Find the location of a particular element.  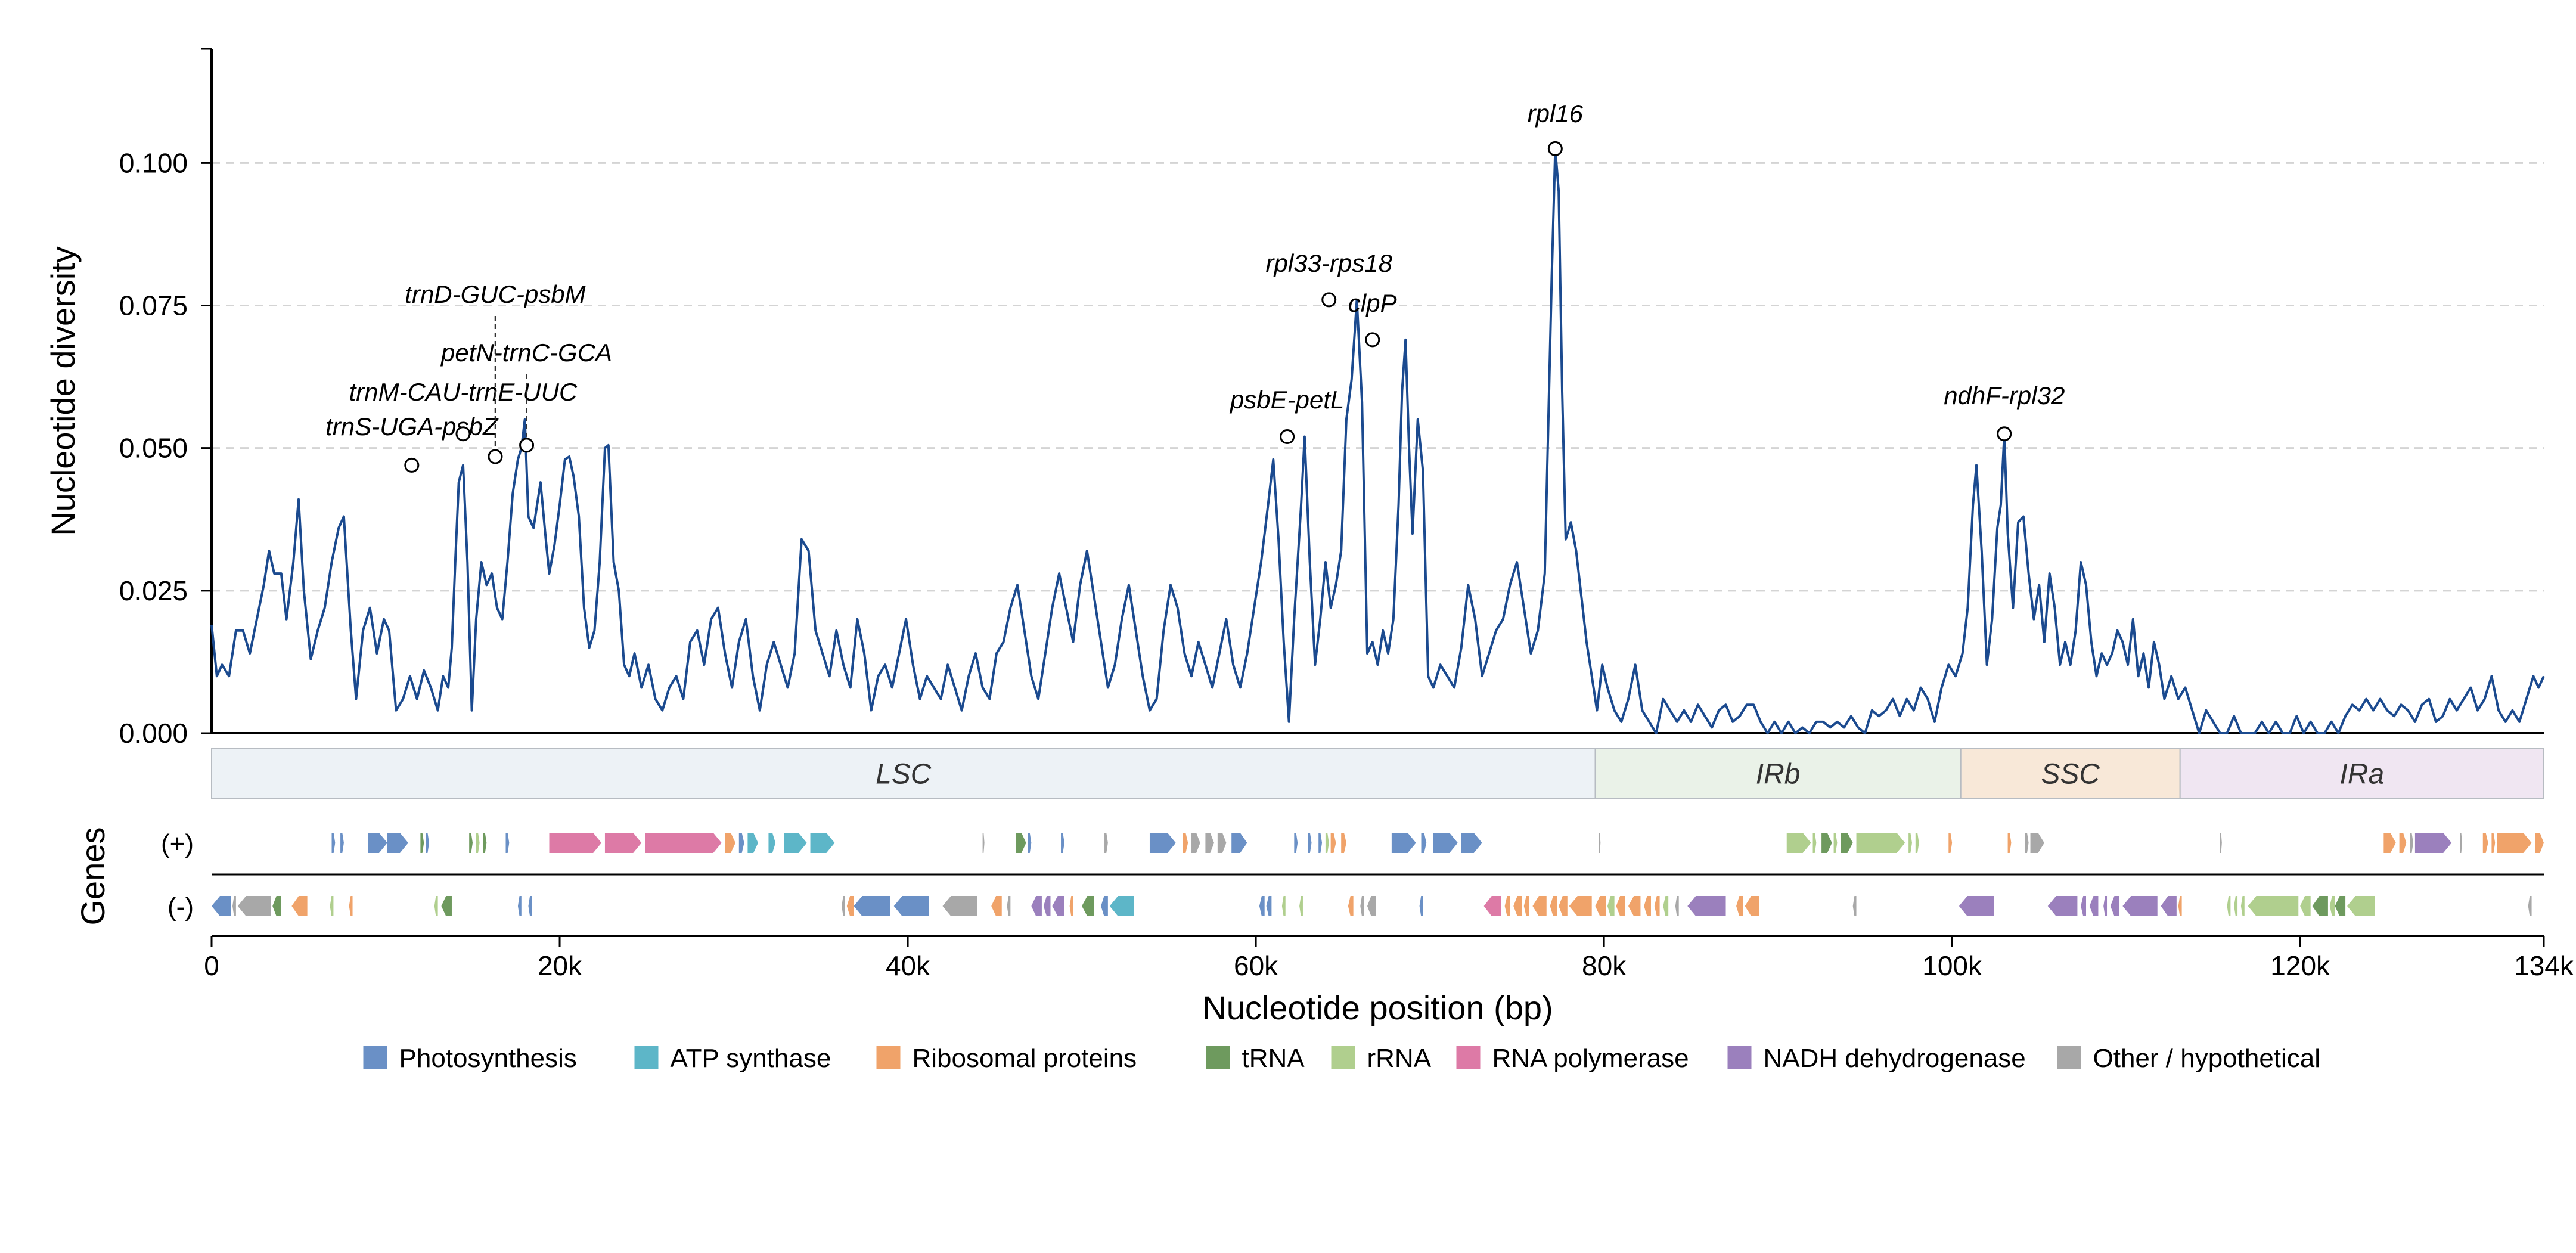

x-tick-label: 40k is located at coordinates (908, 965).